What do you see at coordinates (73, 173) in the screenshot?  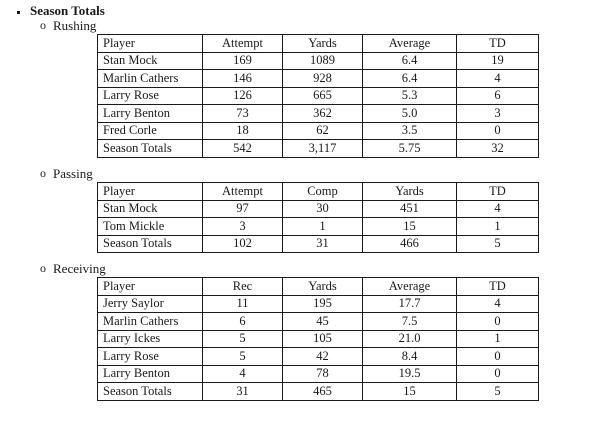 I see `section-label-passing: Passing` at bounding box center [73, 173].